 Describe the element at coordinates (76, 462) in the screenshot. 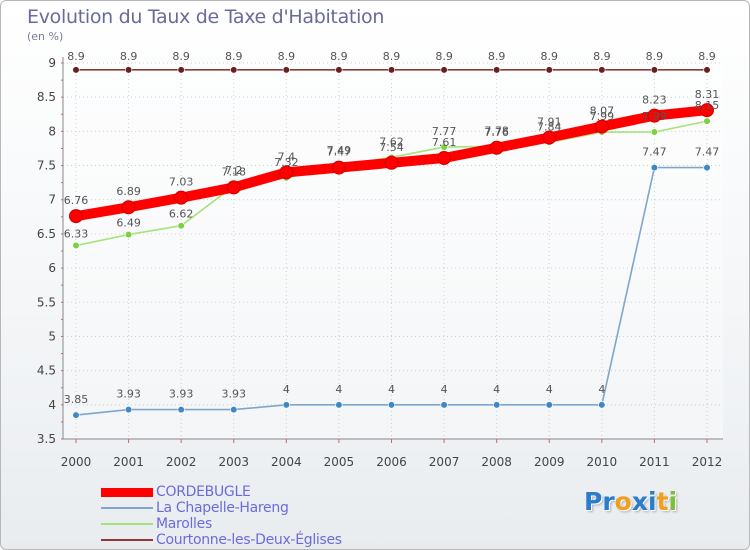

I see `x-tick-label: 2000` at that location.